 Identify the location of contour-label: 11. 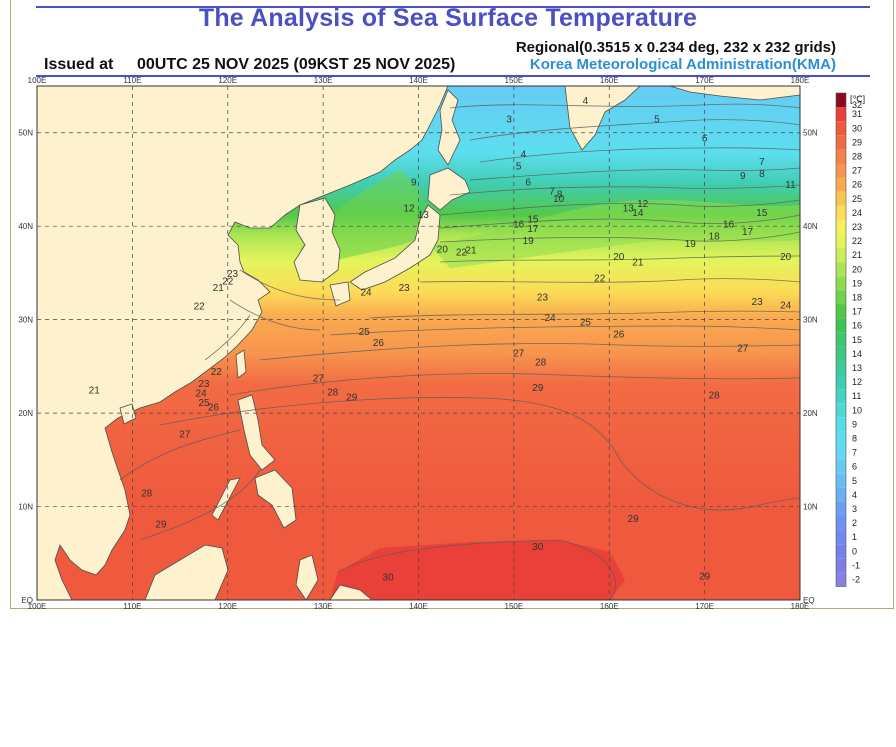
(790, 185).